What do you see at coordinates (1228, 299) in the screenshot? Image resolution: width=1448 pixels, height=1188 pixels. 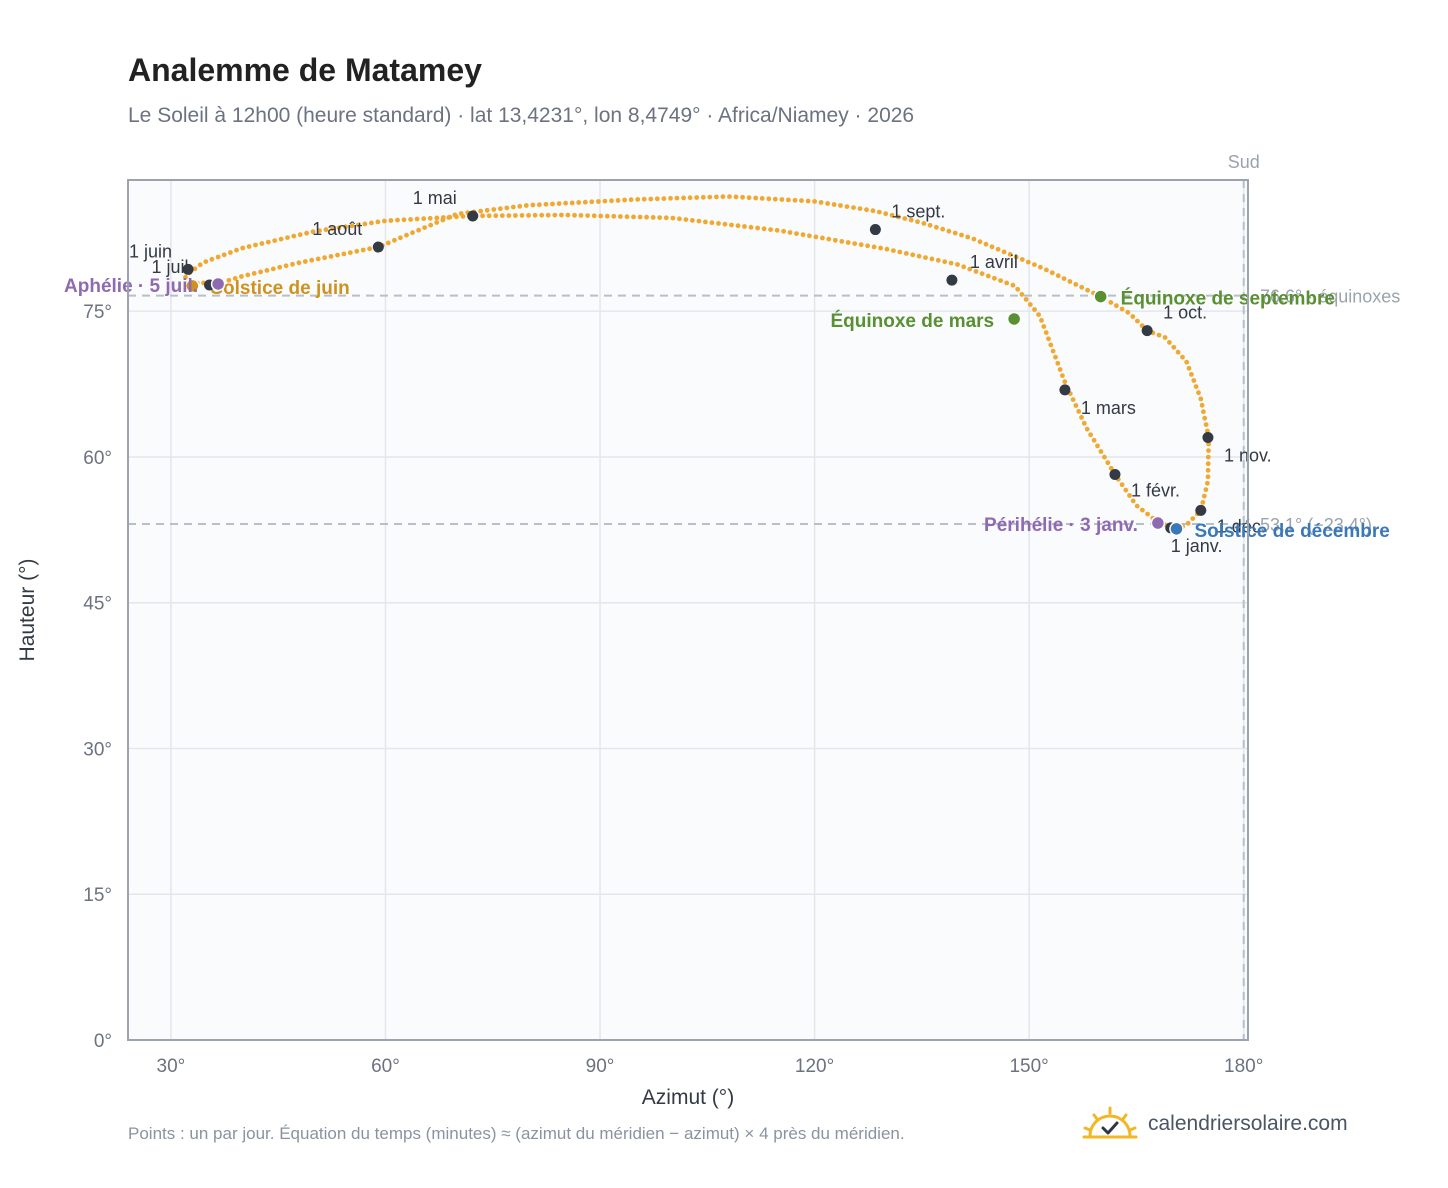 I see `event-label: Équinoxe de septembre` at bounding box center [1228, 299].